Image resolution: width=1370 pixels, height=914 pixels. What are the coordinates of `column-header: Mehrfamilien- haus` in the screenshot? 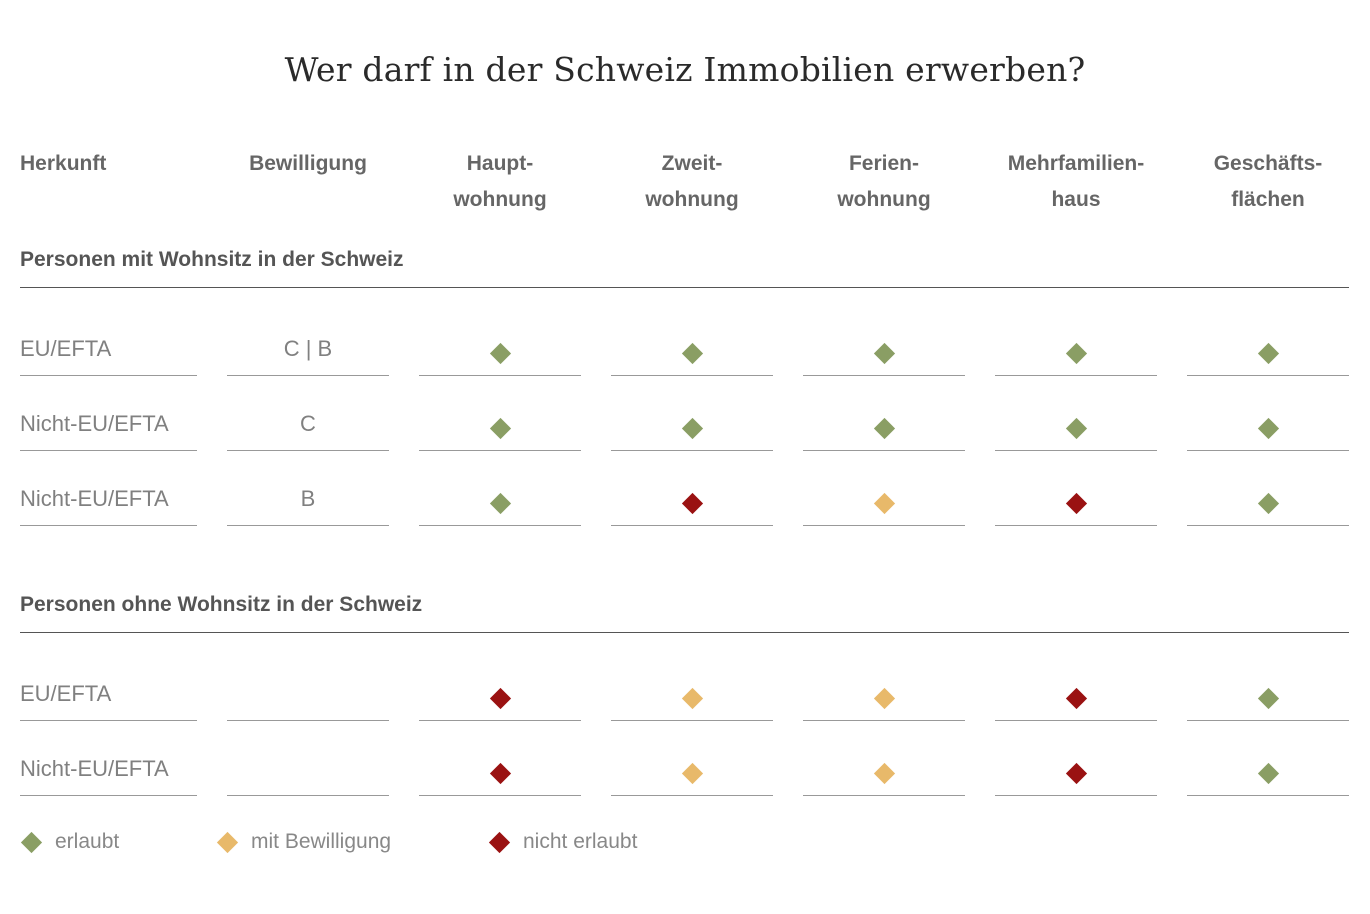 It's located at (1076, 181).